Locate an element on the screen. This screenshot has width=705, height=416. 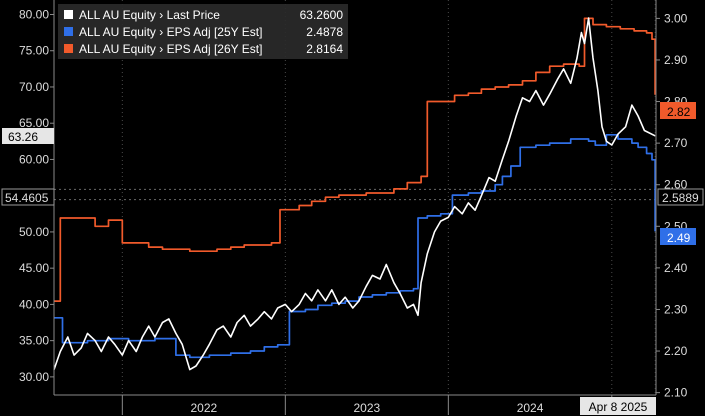
right-tick-label: 2.40 is located at coordinates (676, 268).